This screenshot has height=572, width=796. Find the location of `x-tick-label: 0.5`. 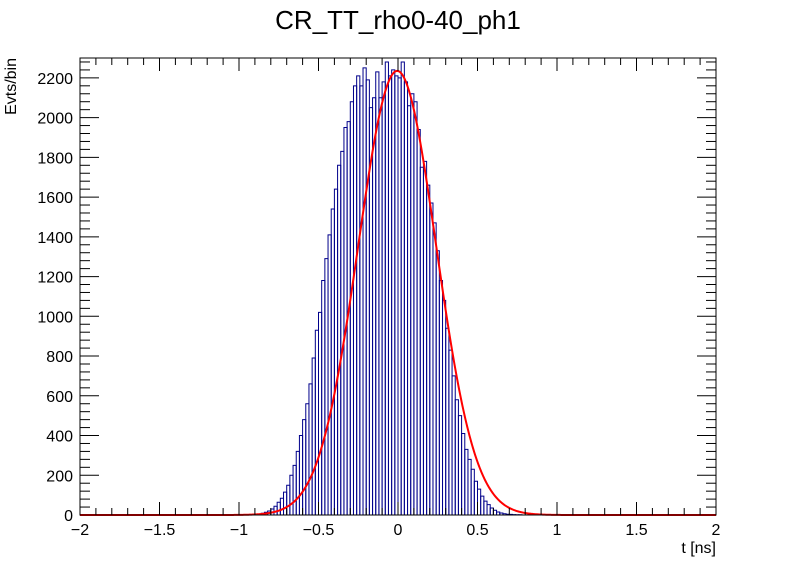

x-tick-label: 0.5 is located at coordinates (477, 530).